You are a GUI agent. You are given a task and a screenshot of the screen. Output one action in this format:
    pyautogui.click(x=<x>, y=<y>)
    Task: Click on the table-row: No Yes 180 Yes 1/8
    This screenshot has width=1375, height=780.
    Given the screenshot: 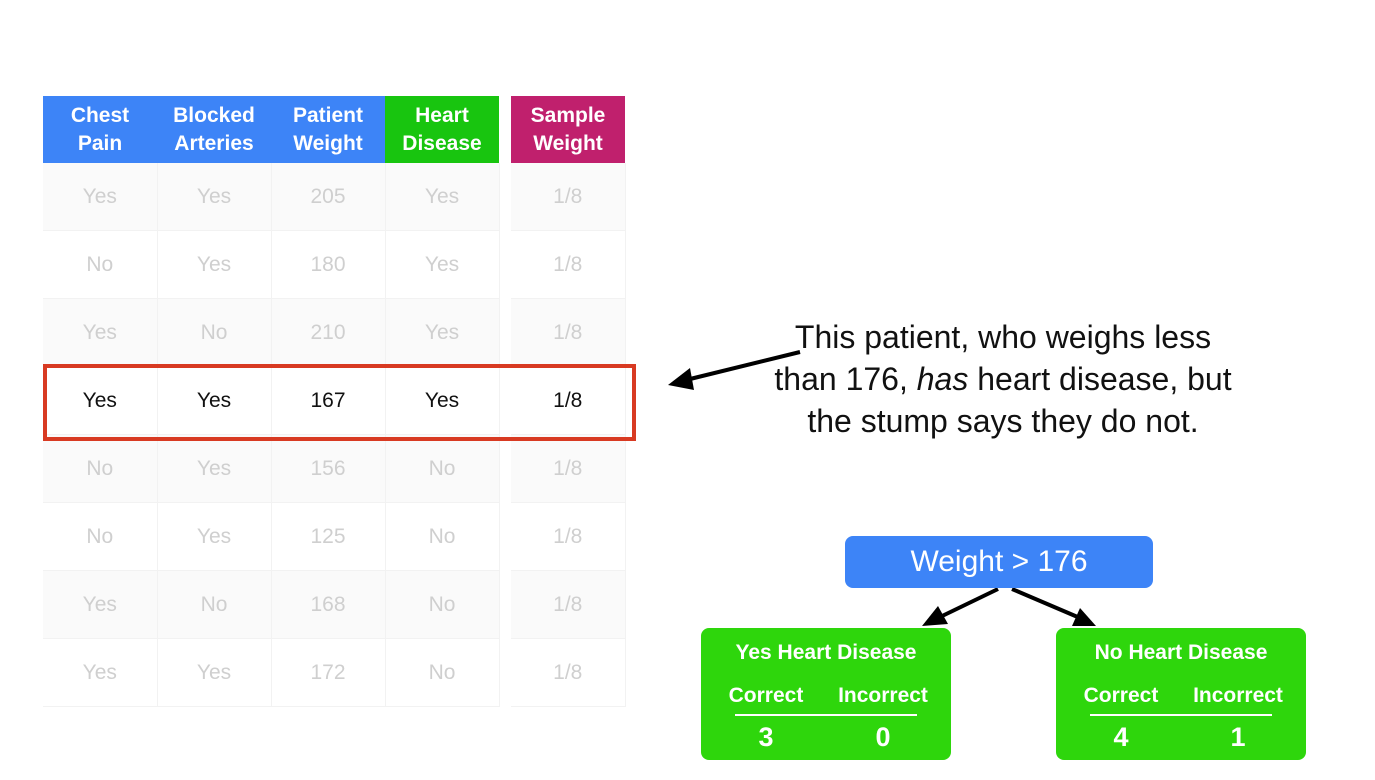 What is the action you would take?
    pyautogui.click(x=334, y=264)
    